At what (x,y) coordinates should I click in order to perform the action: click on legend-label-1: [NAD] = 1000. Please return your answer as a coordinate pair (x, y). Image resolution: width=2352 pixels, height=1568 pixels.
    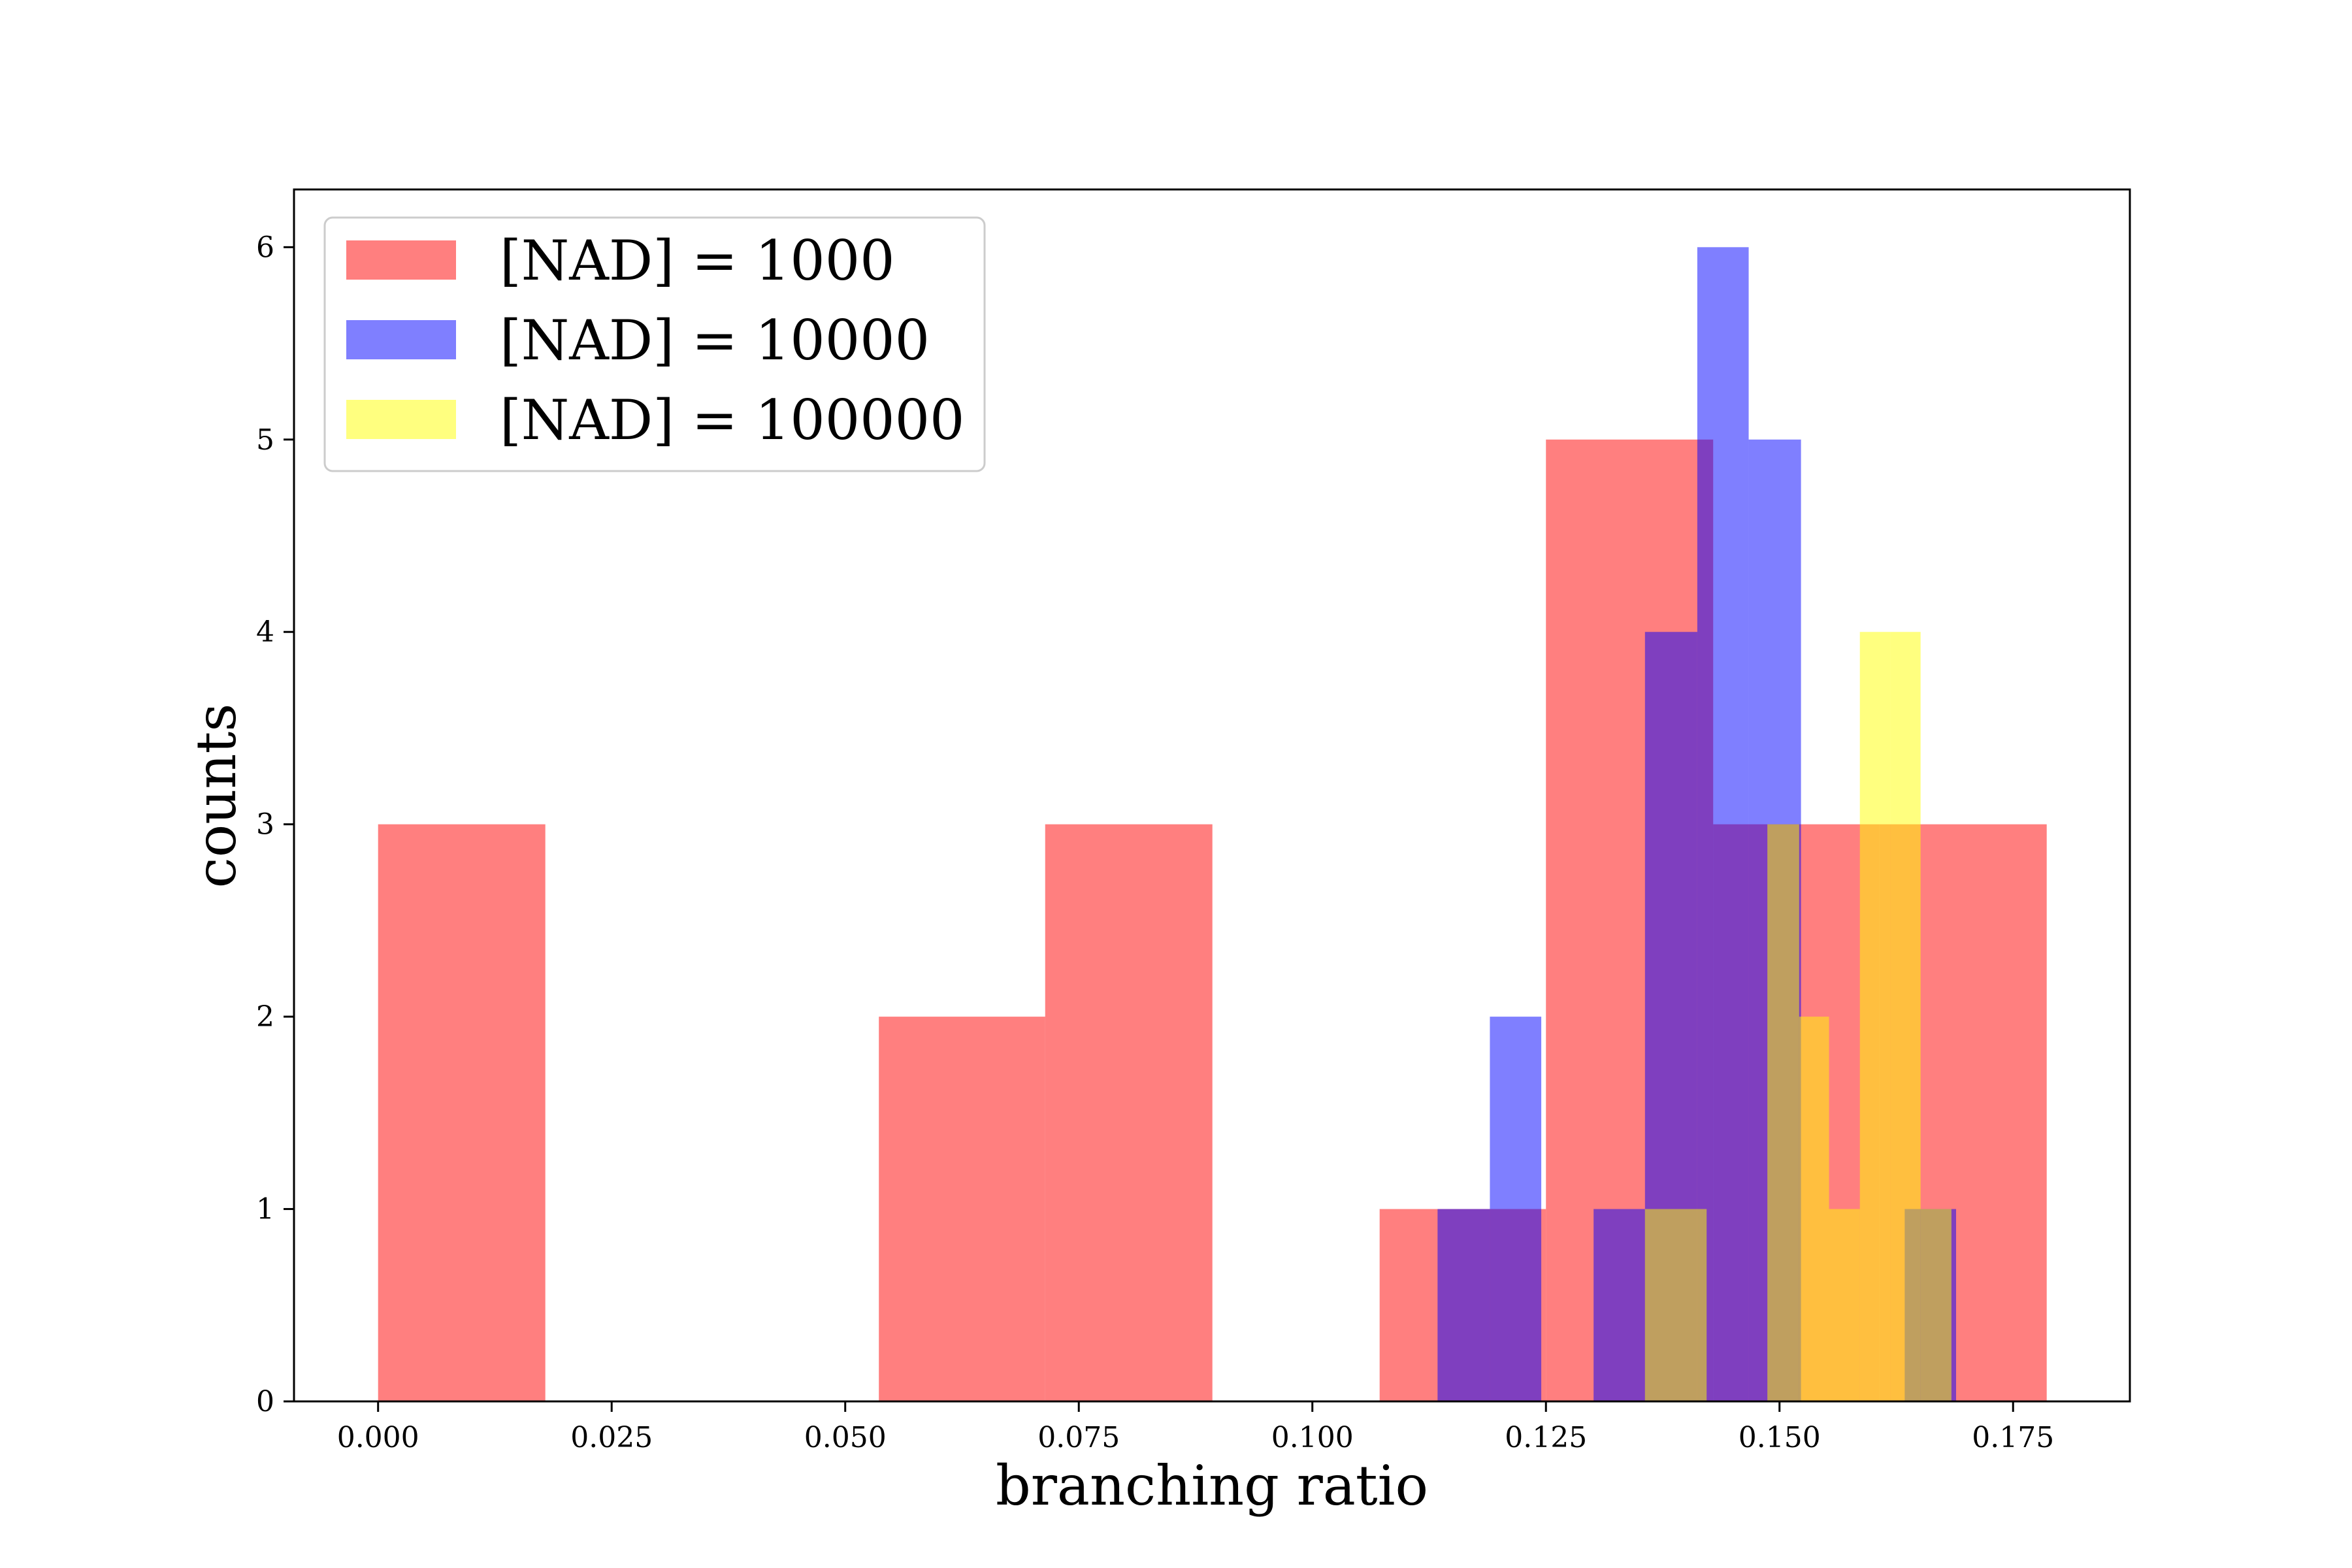
    Looking at the image, I should click on (697, 261).